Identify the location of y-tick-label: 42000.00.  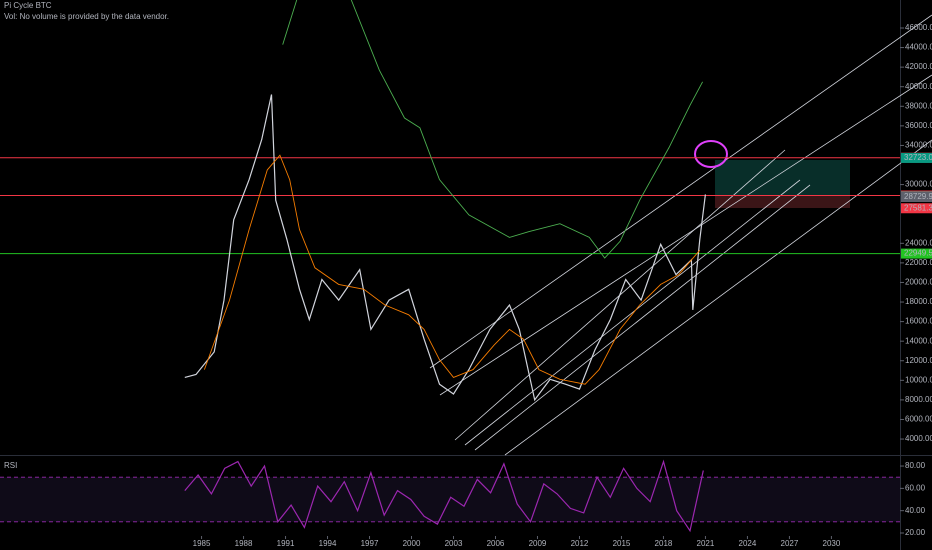
(918, 66).